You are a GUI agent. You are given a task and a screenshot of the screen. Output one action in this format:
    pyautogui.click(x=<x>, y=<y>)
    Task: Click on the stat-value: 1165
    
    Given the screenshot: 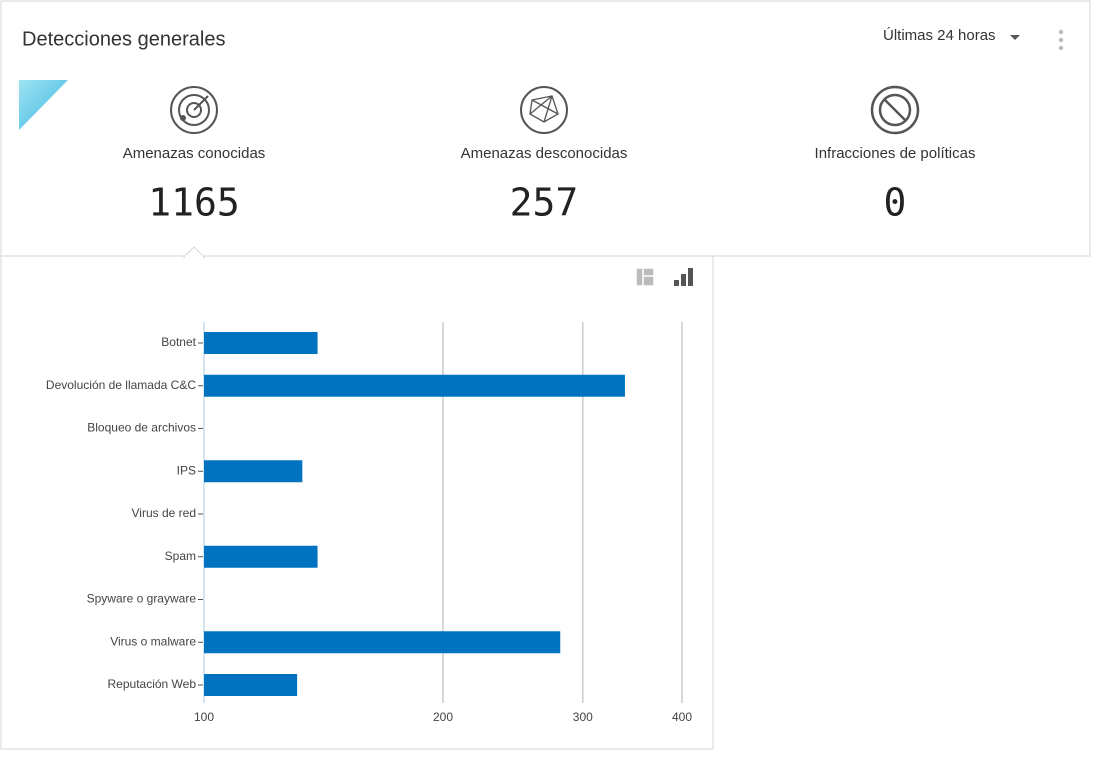 What is the action you would take?
    pyautogui.click(x=194, y=203)
    